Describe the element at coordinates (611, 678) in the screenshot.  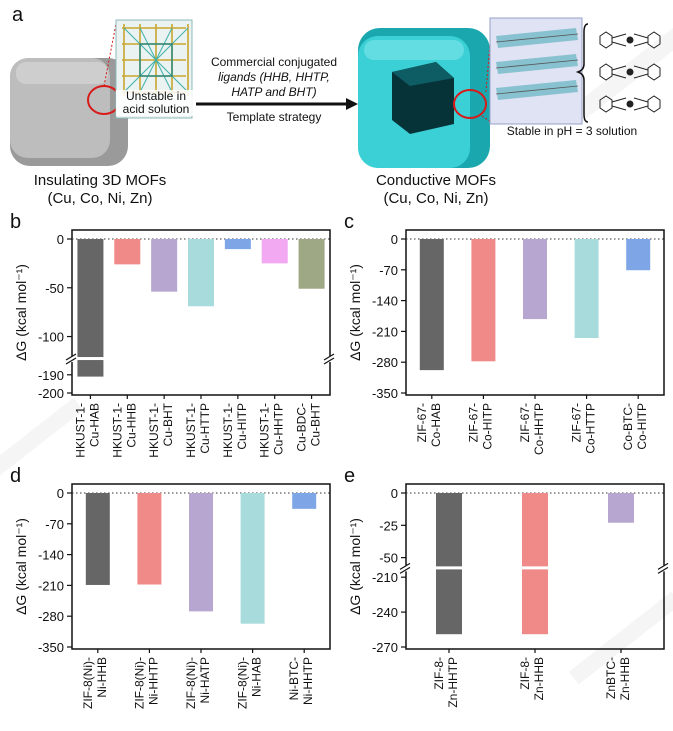
I see `x-category-label: ZnBTC-` at that location.